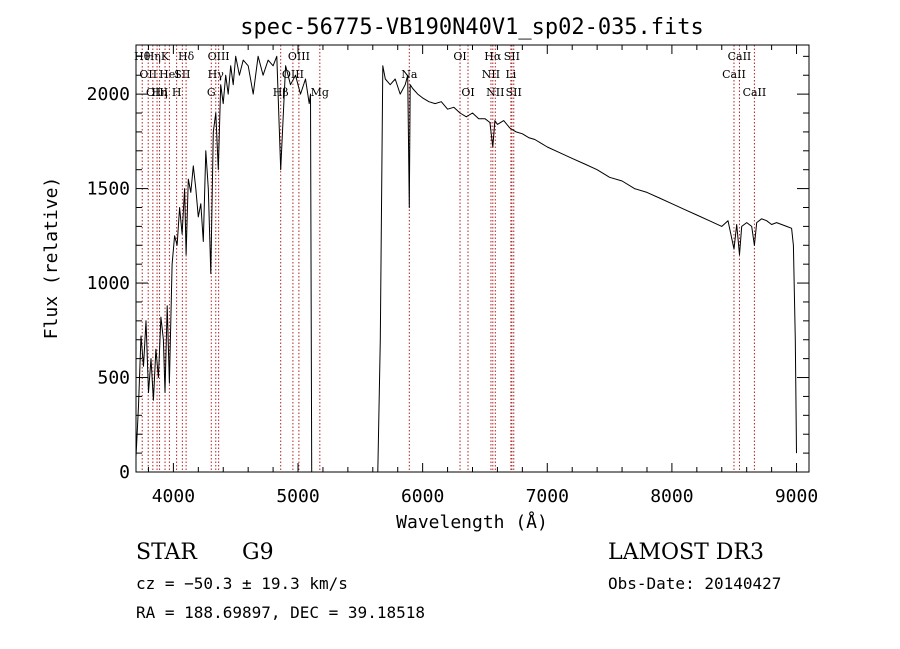  What do you see at coordinates (169, 74) in the screenshot?
I see `line-marker-label-6: HeI` at bounding box center [169, 74].